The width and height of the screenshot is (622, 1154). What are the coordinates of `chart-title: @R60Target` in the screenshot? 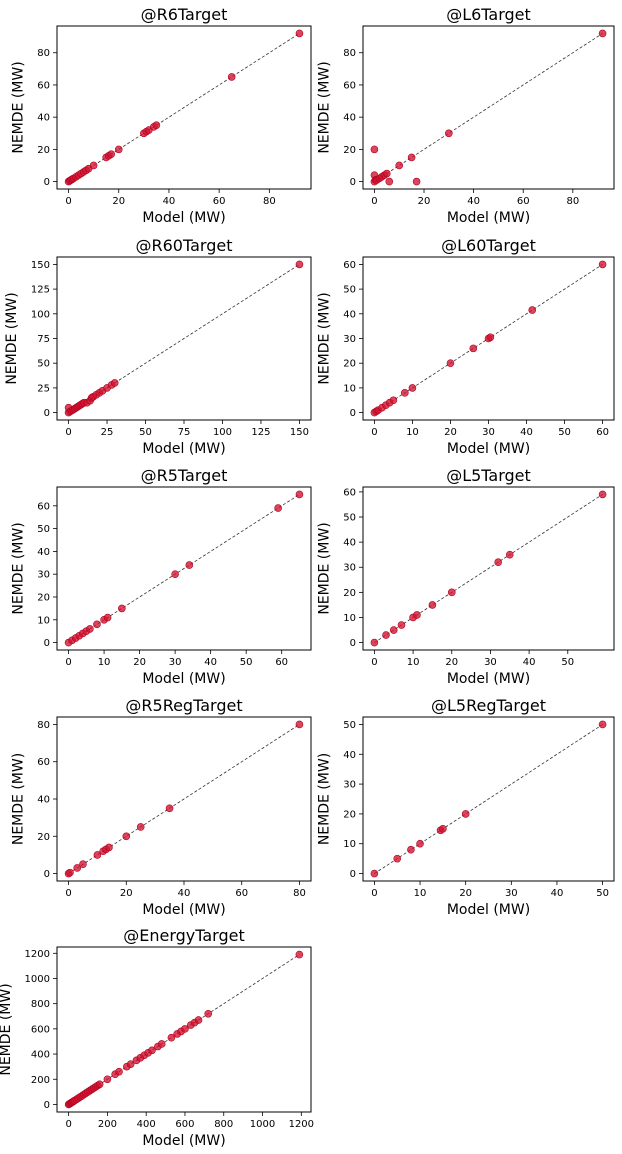 It's located at (184, 245).